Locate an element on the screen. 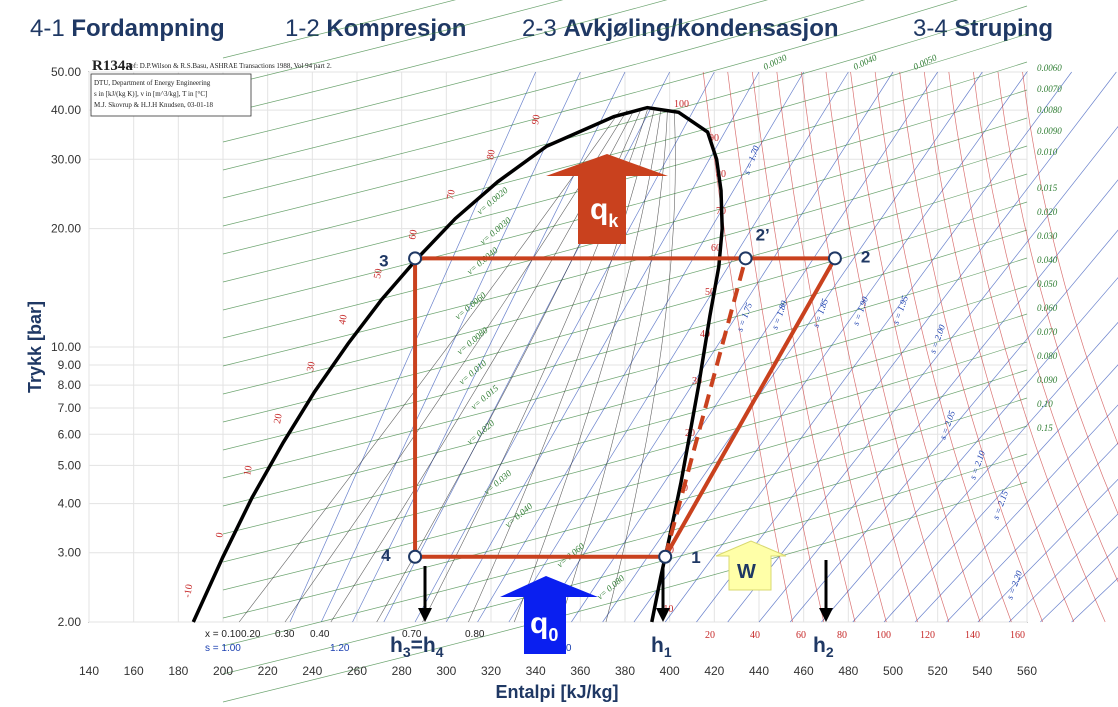 This screenshot has width=1118, height=707. temp-bottom-label: 80 is located at coordinates (842, 635).